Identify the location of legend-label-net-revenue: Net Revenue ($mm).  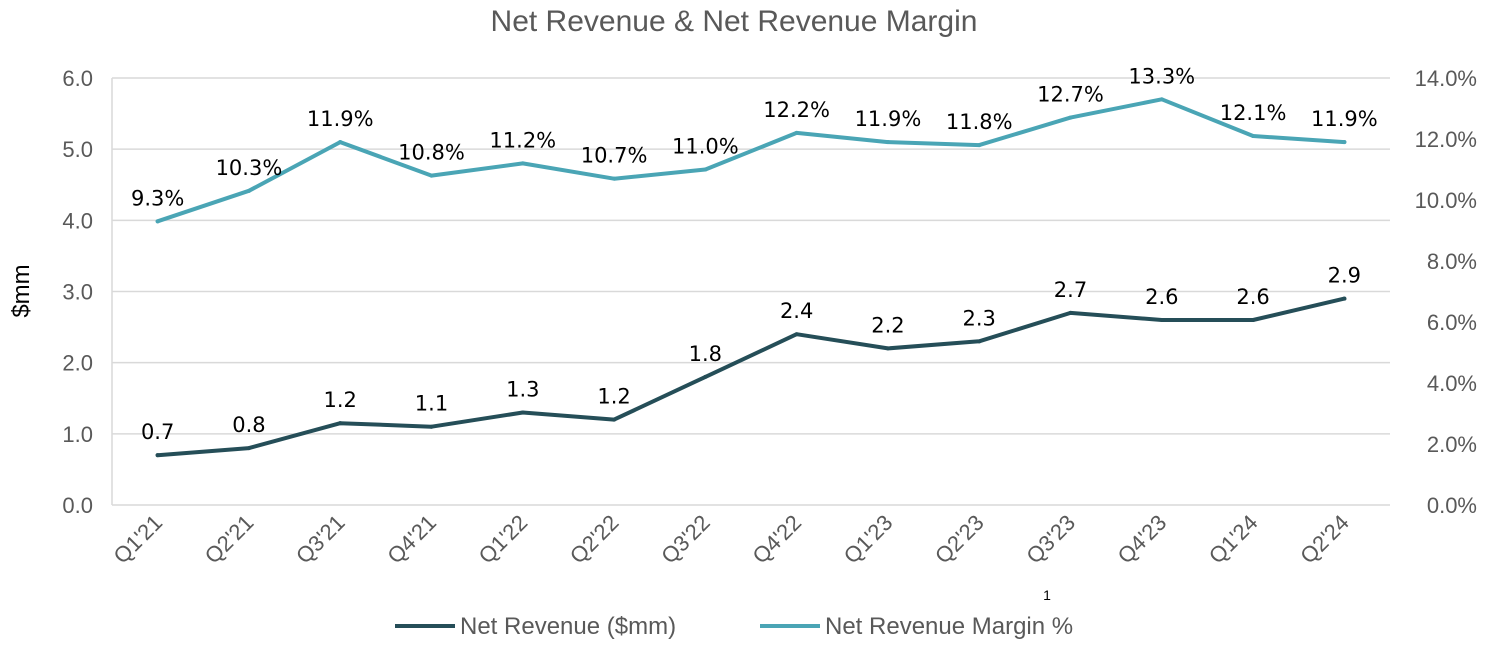
(568, 626).